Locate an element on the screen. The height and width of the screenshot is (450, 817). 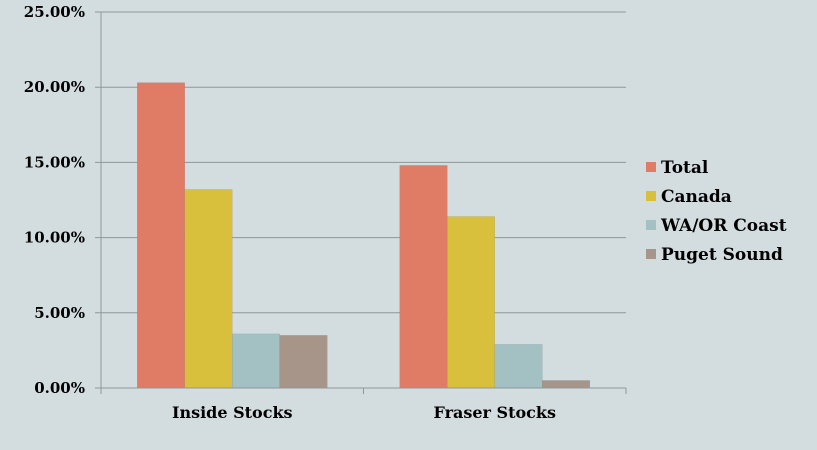
legend-label: Puget Sound is located at coordinates (722, 255).